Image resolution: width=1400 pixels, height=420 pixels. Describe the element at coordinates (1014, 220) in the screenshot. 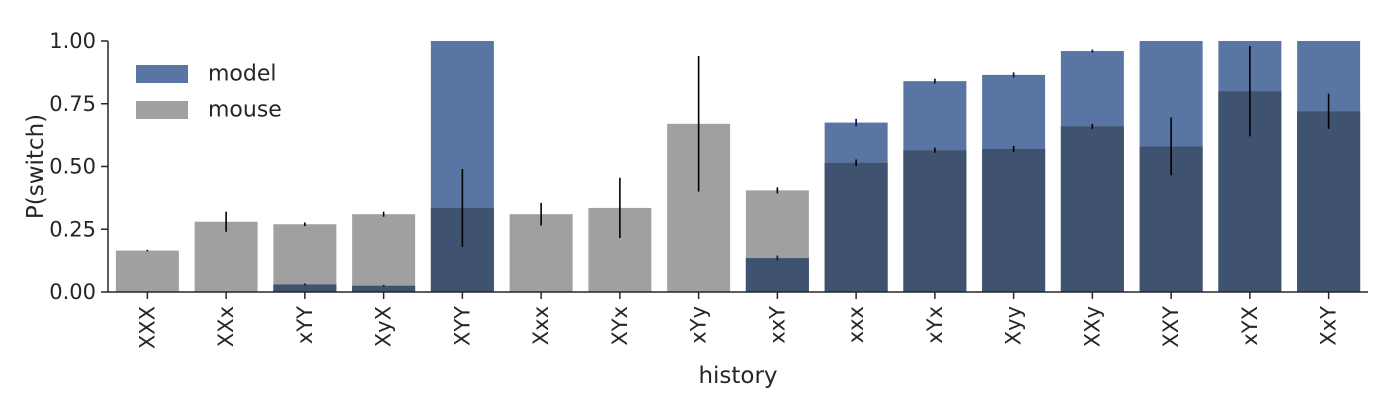

I see `bar-overlap-Xyy` at that location.